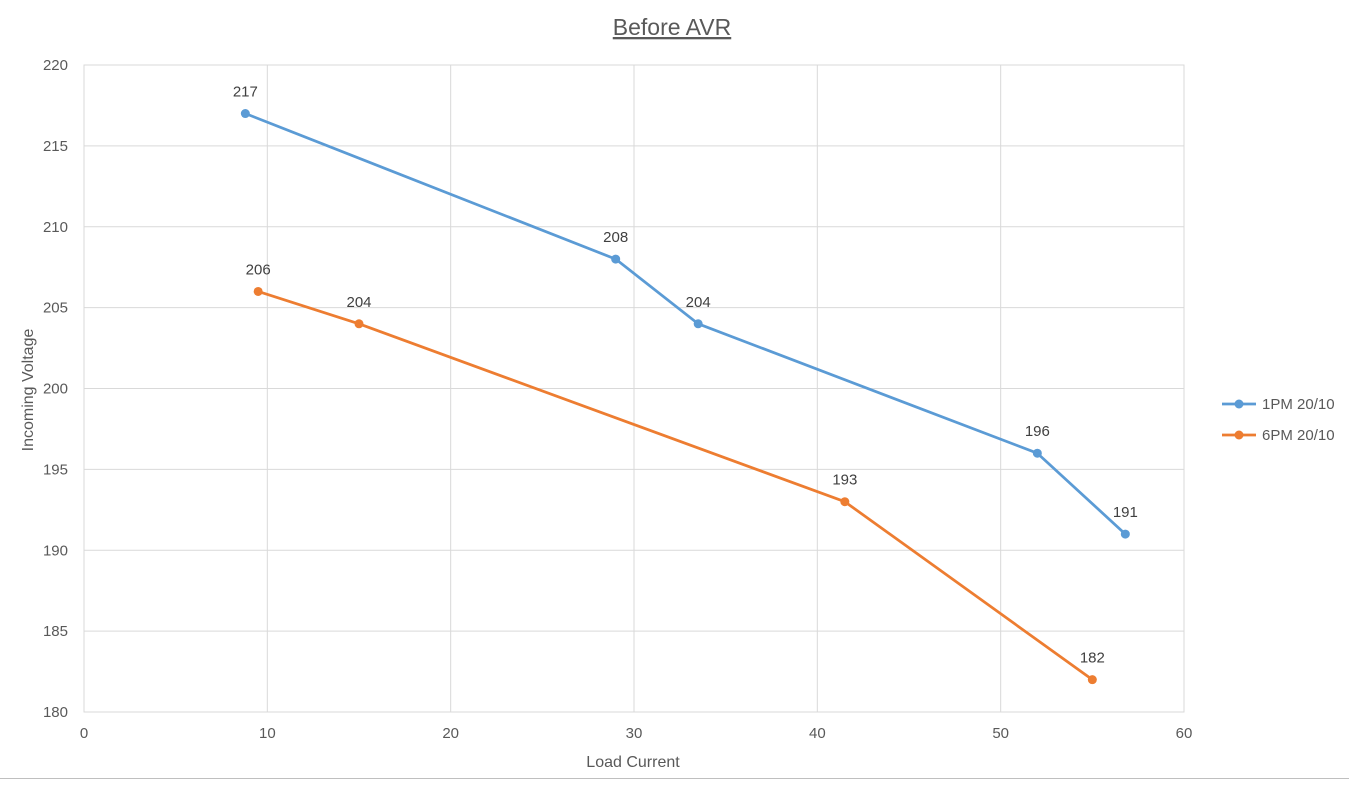 This screenshot has width=1349, height=787. I want to click on legend: 1PM 20/10 6PM 20/10, so click(1278, 420).